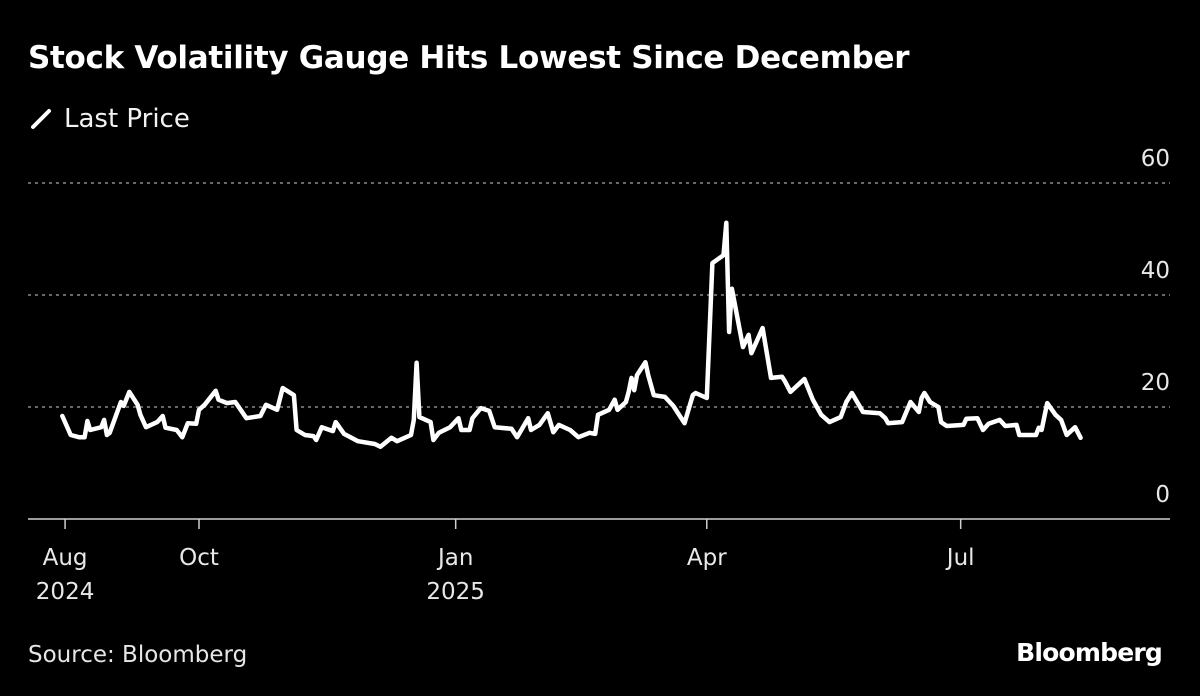 Image resolution: width=1200 pixels, height=696 pixels. Describe the element at coordinates (65, 558) in the screenshot. I see `x-tick-label: Aug` at that location.